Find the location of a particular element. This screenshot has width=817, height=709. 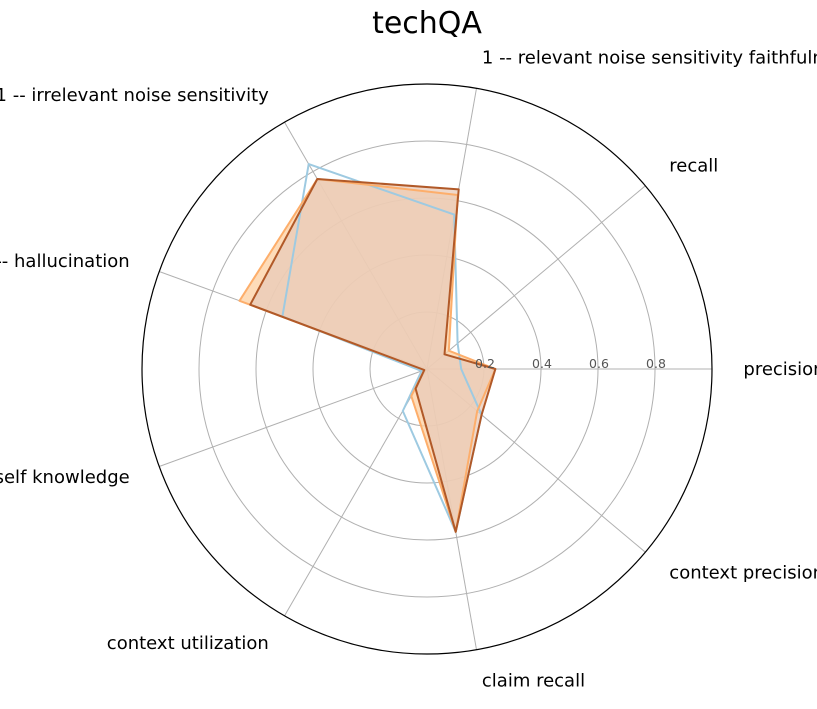

rtick-label-2: 0.4 is located at coordinates (542, 363).